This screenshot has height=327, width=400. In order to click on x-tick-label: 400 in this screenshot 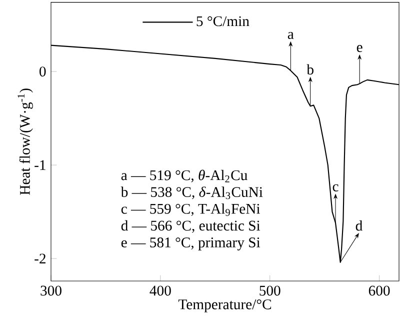, I will do `click(160, 291)`.